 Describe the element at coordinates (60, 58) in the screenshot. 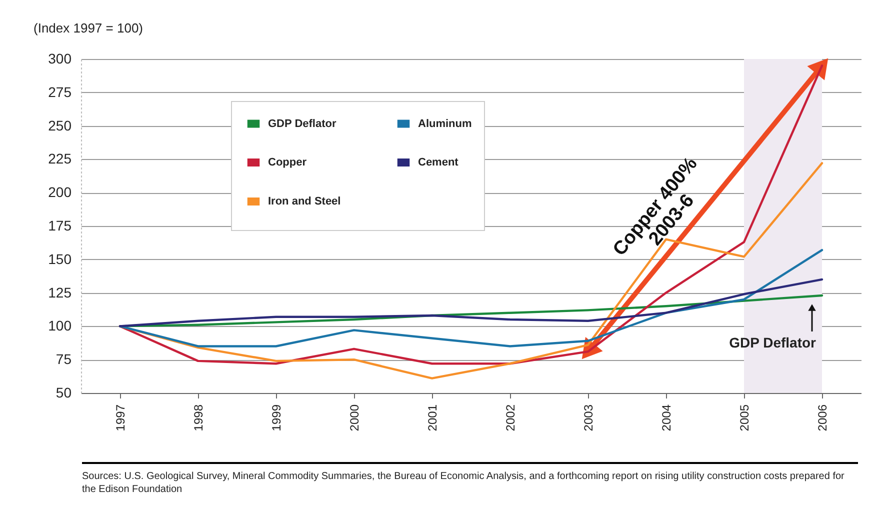

I see `y-tick-label: 300` at that location.